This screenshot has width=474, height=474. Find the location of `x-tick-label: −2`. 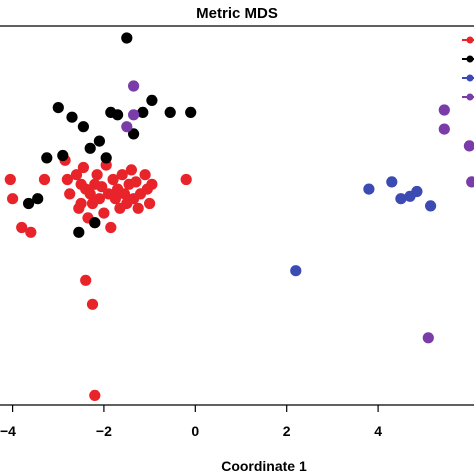

x-tick-label: −2 is located at coordinates (104, 431).